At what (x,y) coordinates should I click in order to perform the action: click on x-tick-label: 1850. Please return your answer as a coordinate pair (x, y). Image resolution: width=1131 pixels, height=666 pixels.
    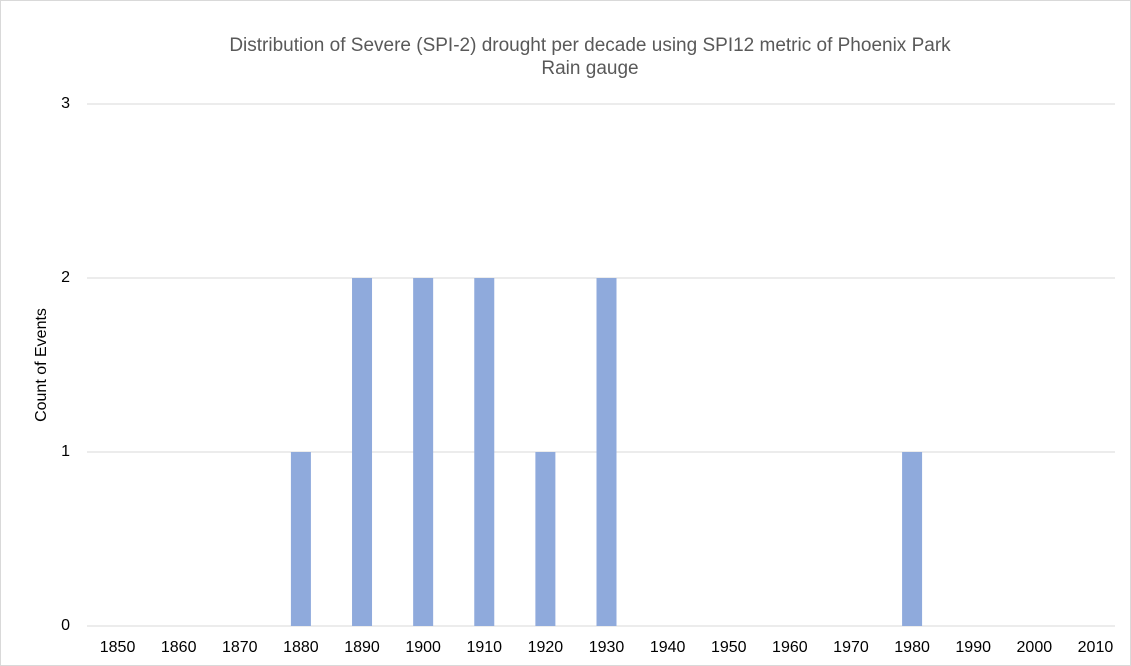
    Looking at the image, I should click on (118, 647).